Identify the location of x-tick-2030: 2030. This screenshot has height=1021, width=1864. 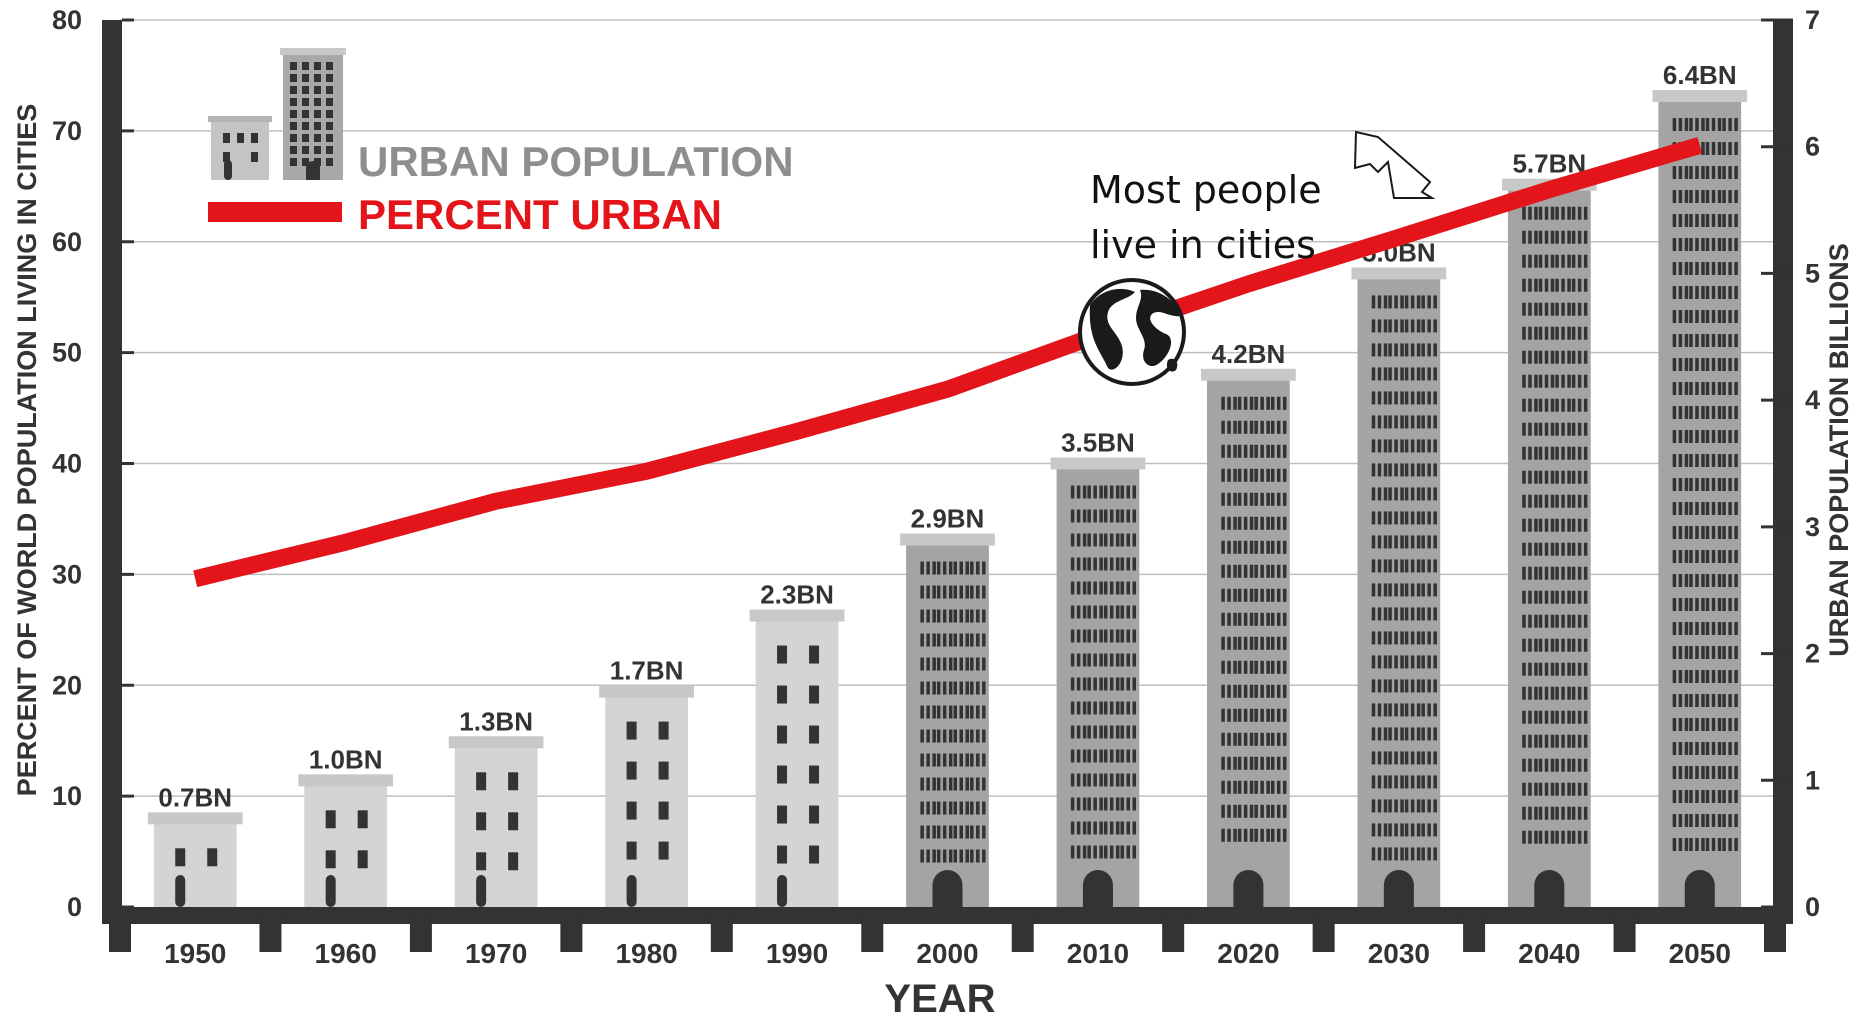
(1399, 953).